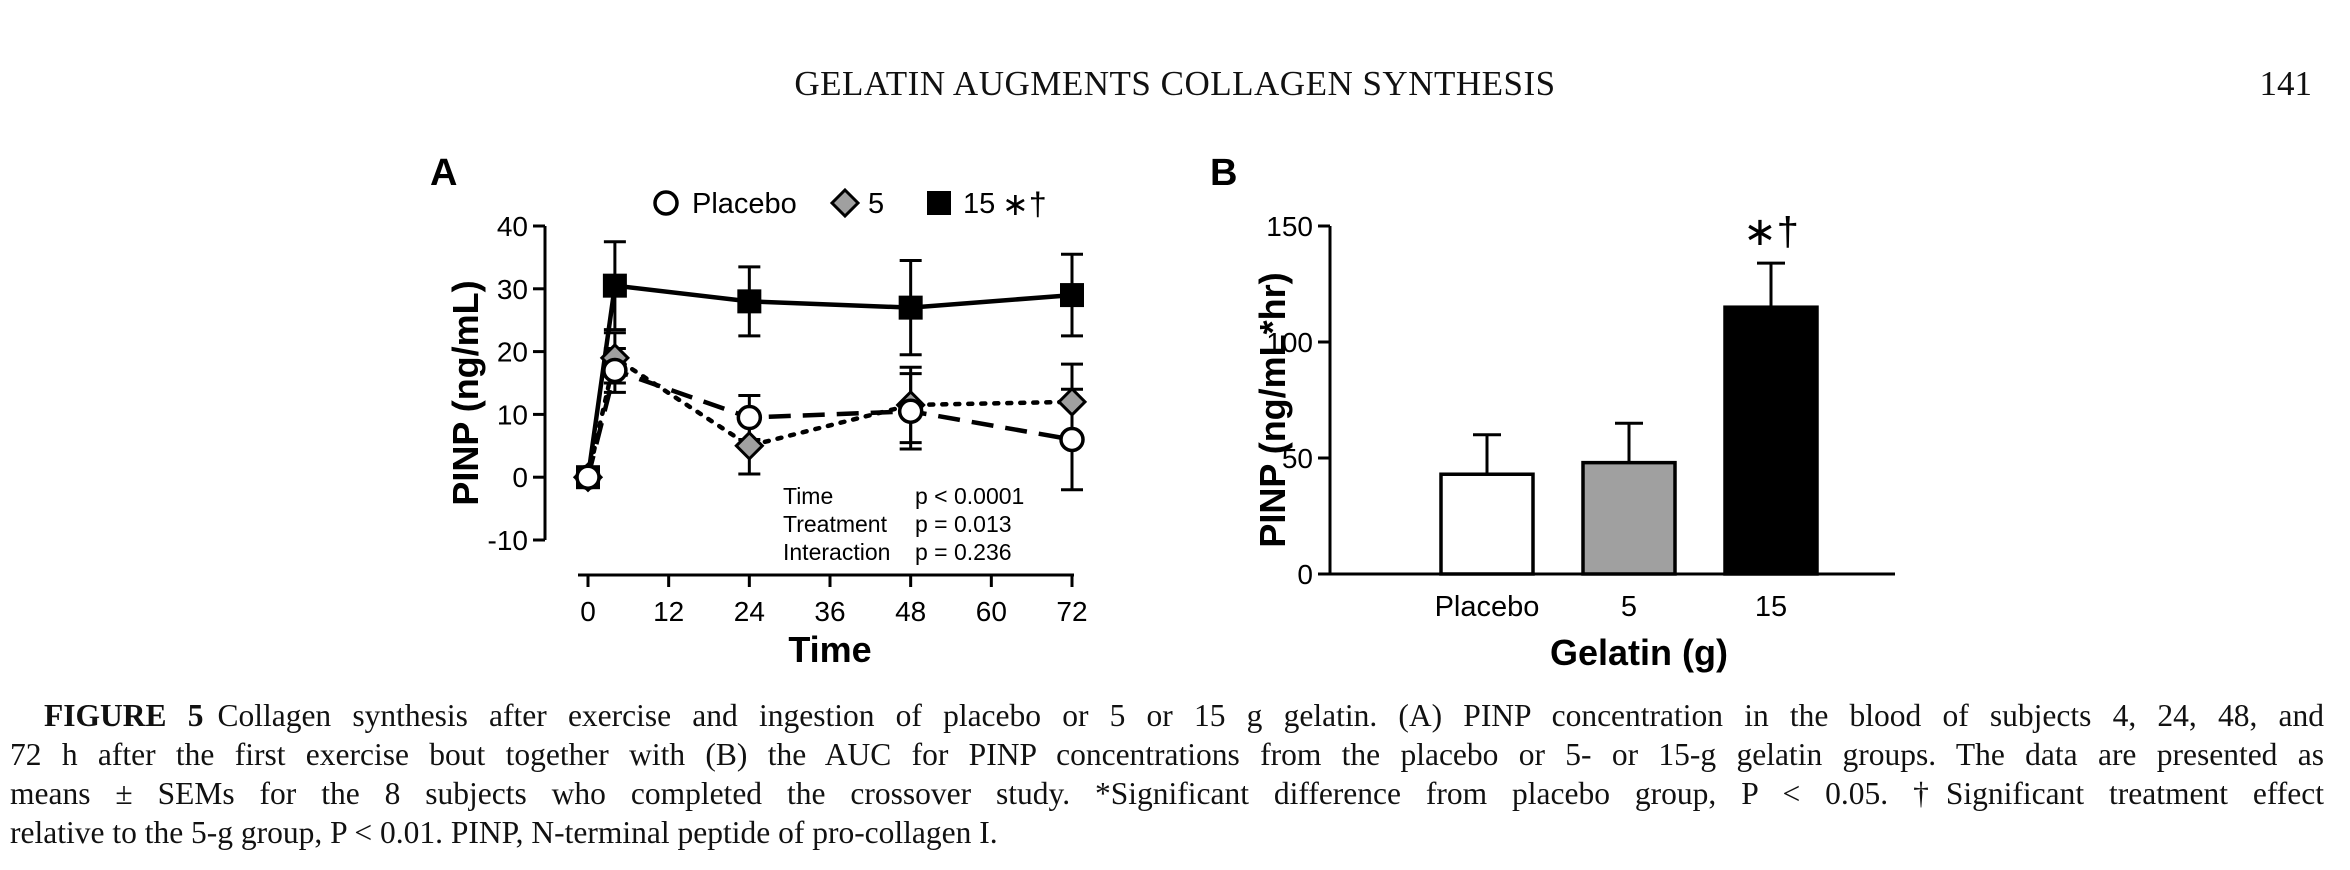 The width and height of the screenshot is (2350, 870). I want to click on y-tick-label: 20, so click(512, 352).